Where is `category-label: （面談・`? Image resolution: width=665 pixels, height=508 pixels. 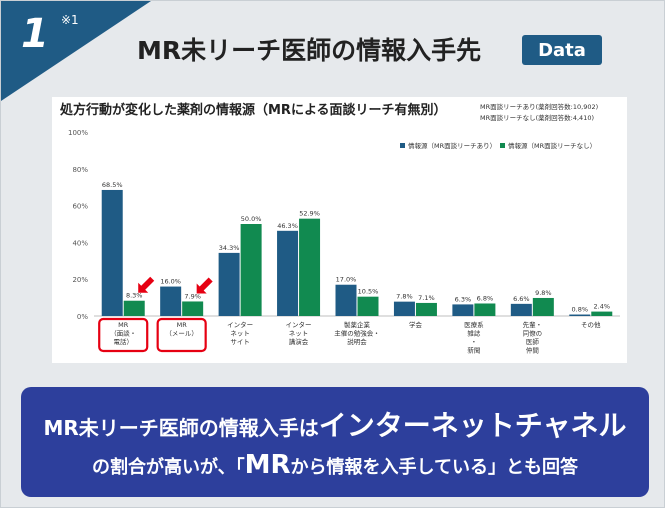
category-label: （面談・ is located at coordinates (123, 333).